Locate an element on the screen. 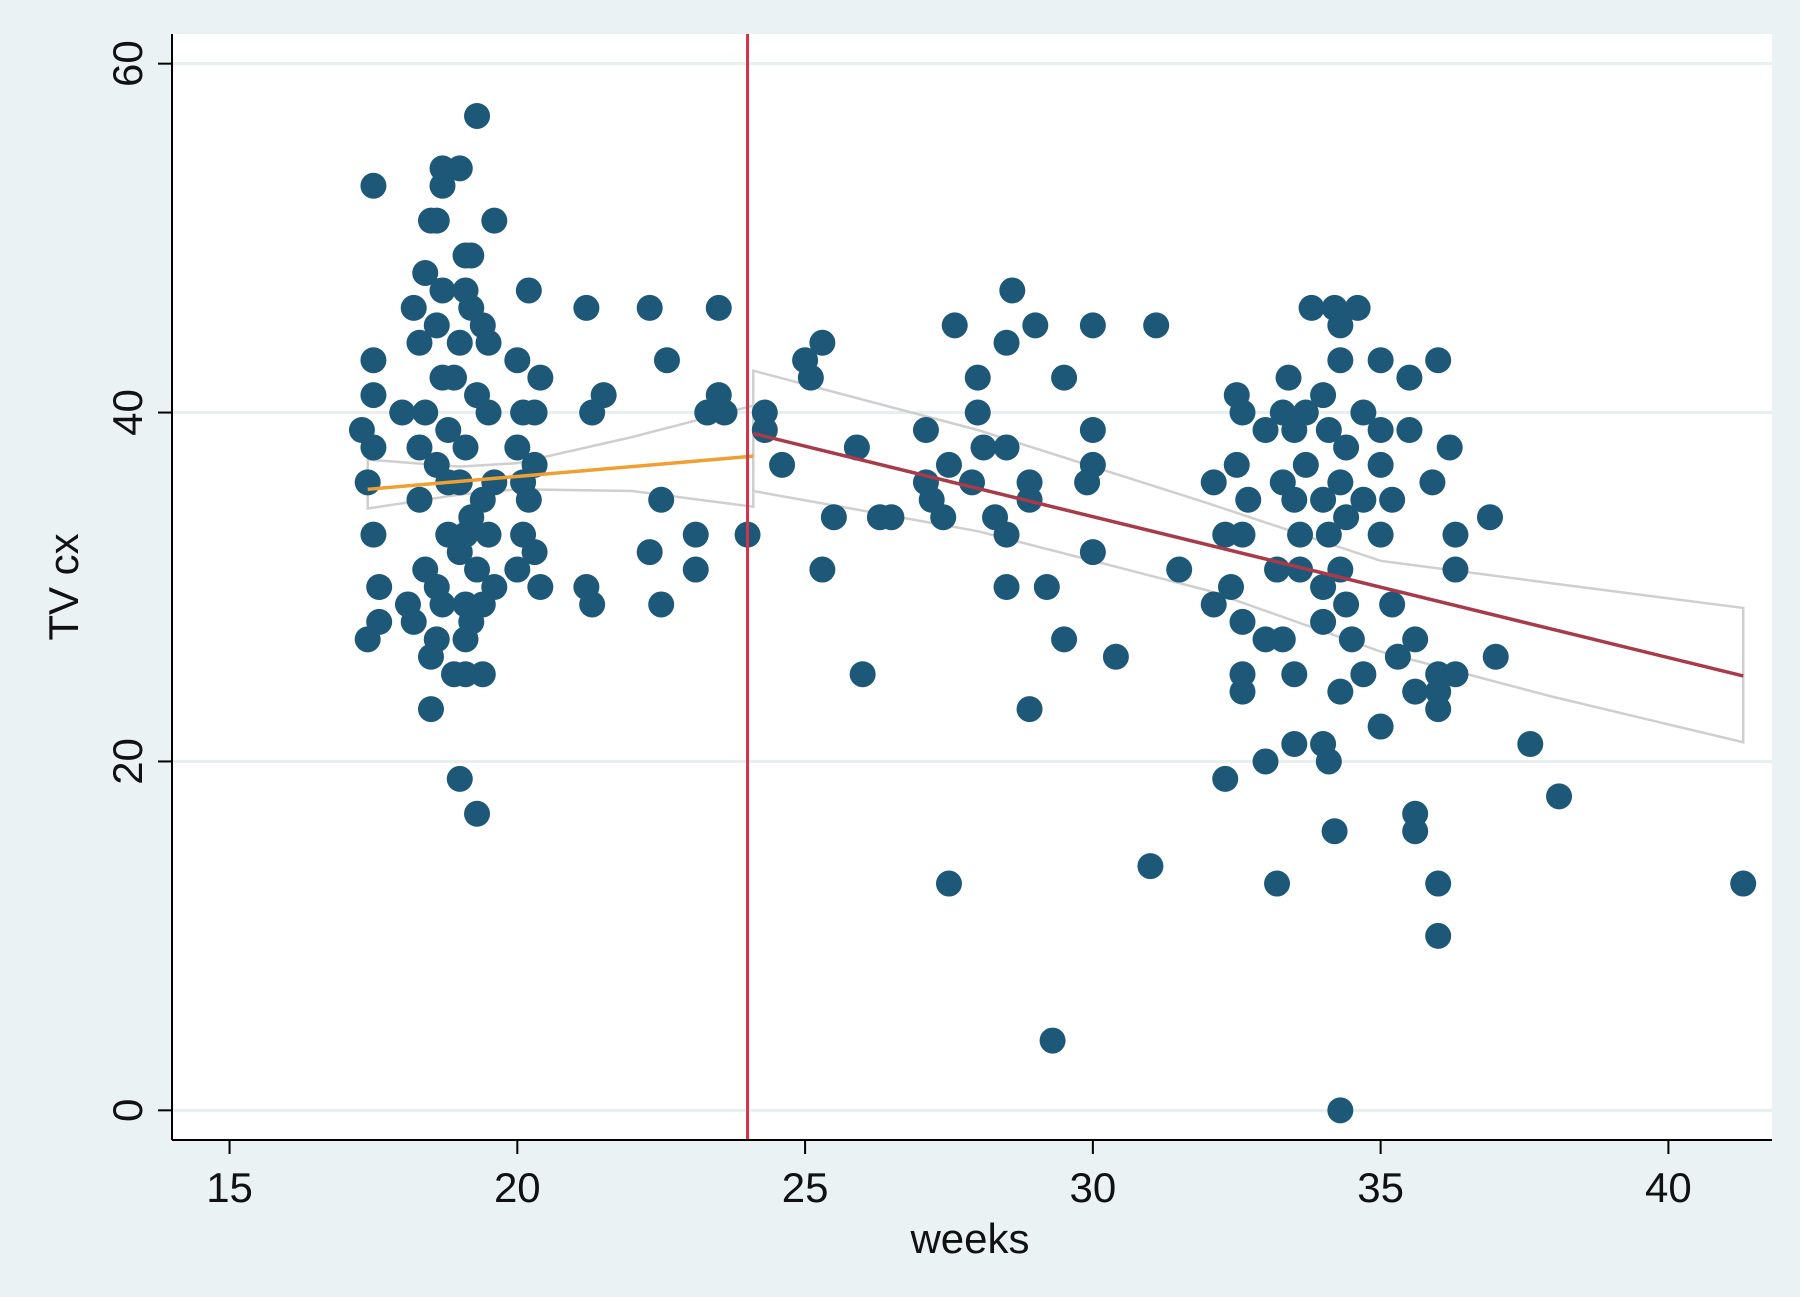 This screenshot has width=1800, height=1297. x-tick-label-15: 15 is located at coordinates (229, 1187).